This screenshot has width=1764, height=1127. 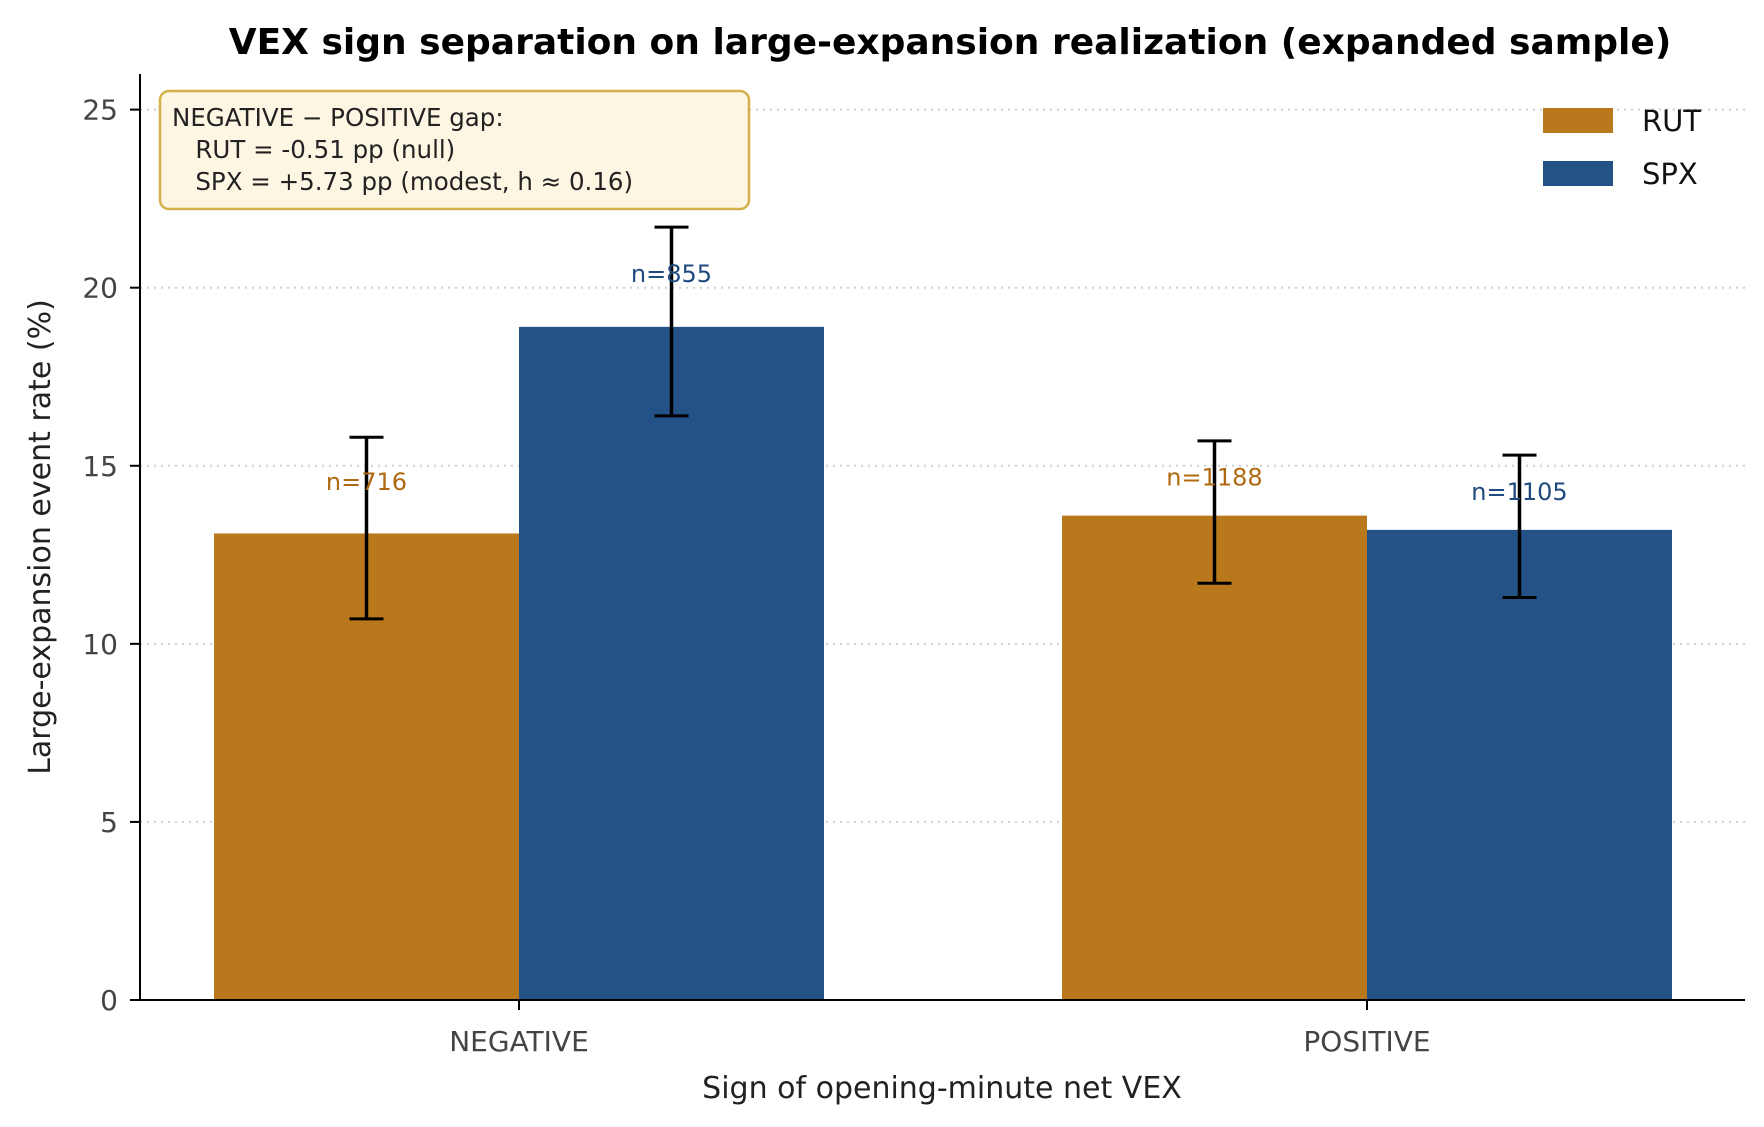 What do you see at coordinates (1670, 174) in the screenshot?
I see `legend-label-spx: SPX` at bounding box center [1670, 174].